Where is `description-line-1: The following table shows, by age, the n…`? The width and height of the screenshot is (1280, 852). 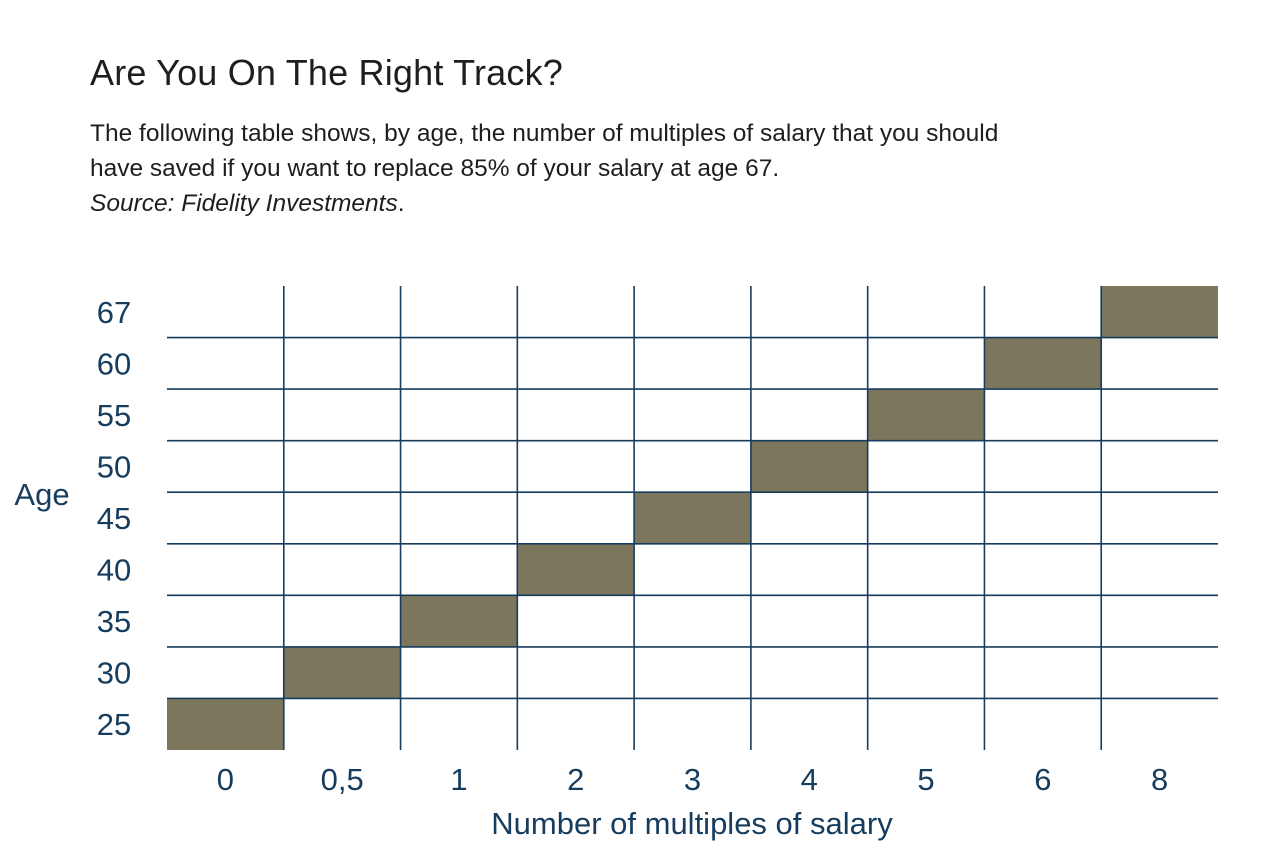
description-line-1: The following table shows, by age, the n… is located at coordinates (544, 133).